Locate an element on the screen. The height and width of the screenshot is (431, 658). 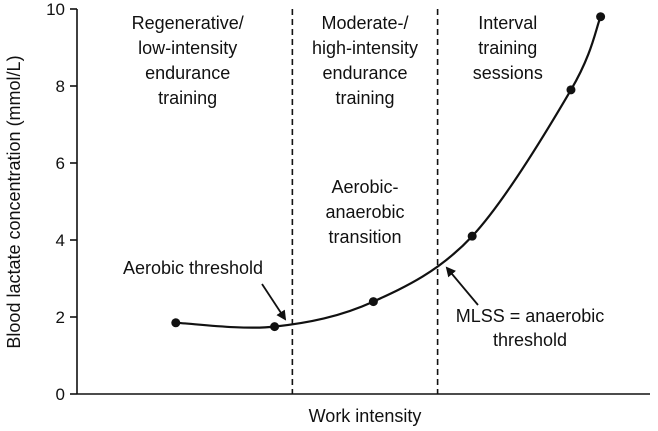
transition-text: Aerobic-anaerobic transition is located at coordinates (364, 212).